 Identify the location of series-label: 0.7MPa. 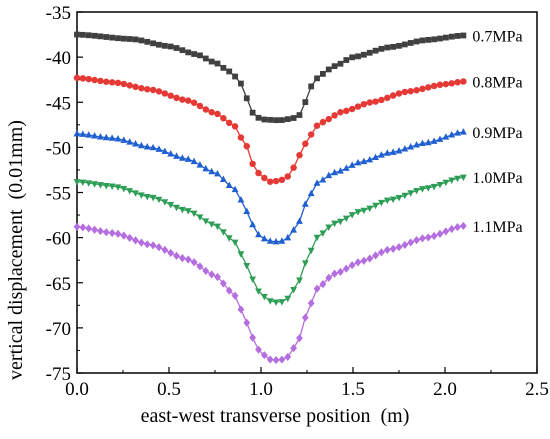
(497, 36).